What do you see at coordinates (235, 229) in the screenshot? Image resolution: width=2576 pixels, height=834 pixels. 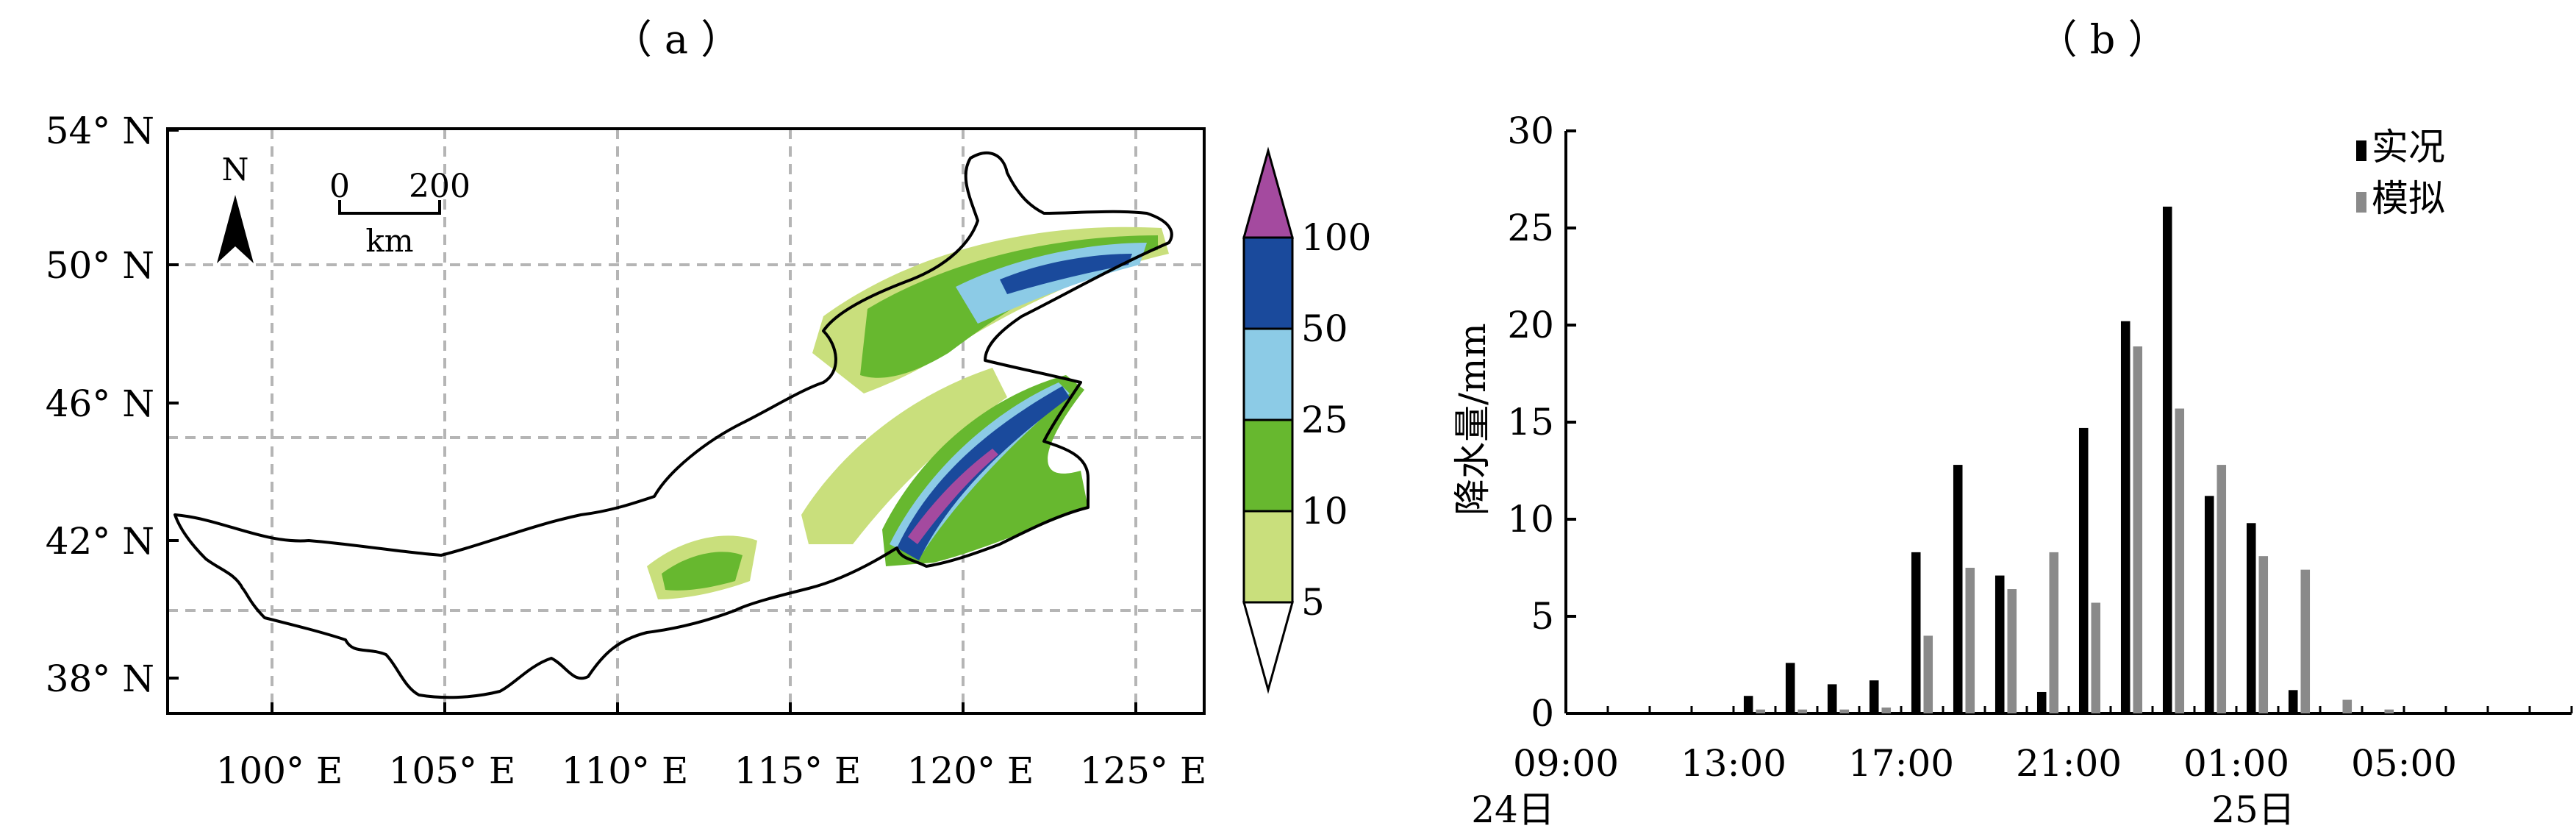 I see `north-arrow-icon` at bounding box center [235, 229].